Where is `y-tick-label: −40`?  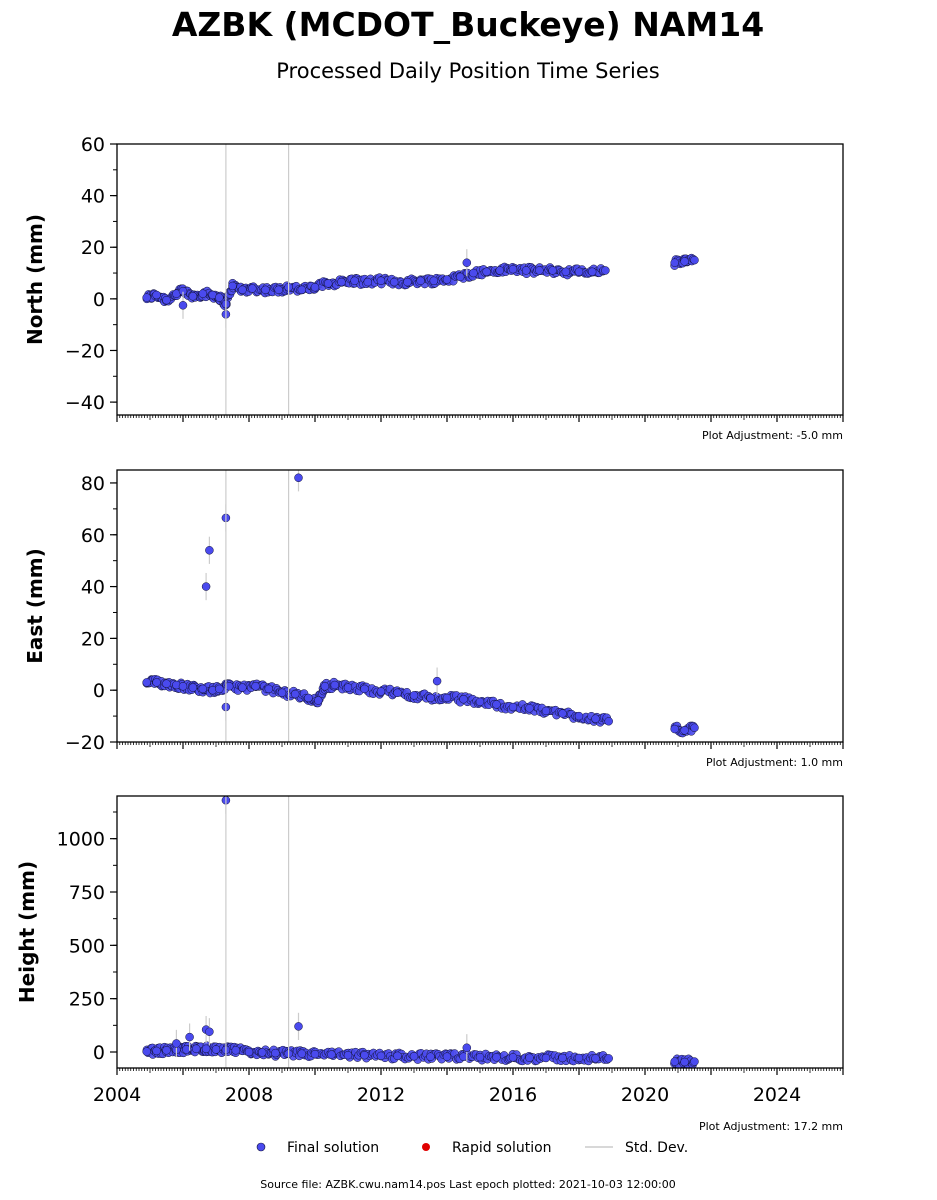
y-tick-label: −40 is located at coordinates (85, 403).